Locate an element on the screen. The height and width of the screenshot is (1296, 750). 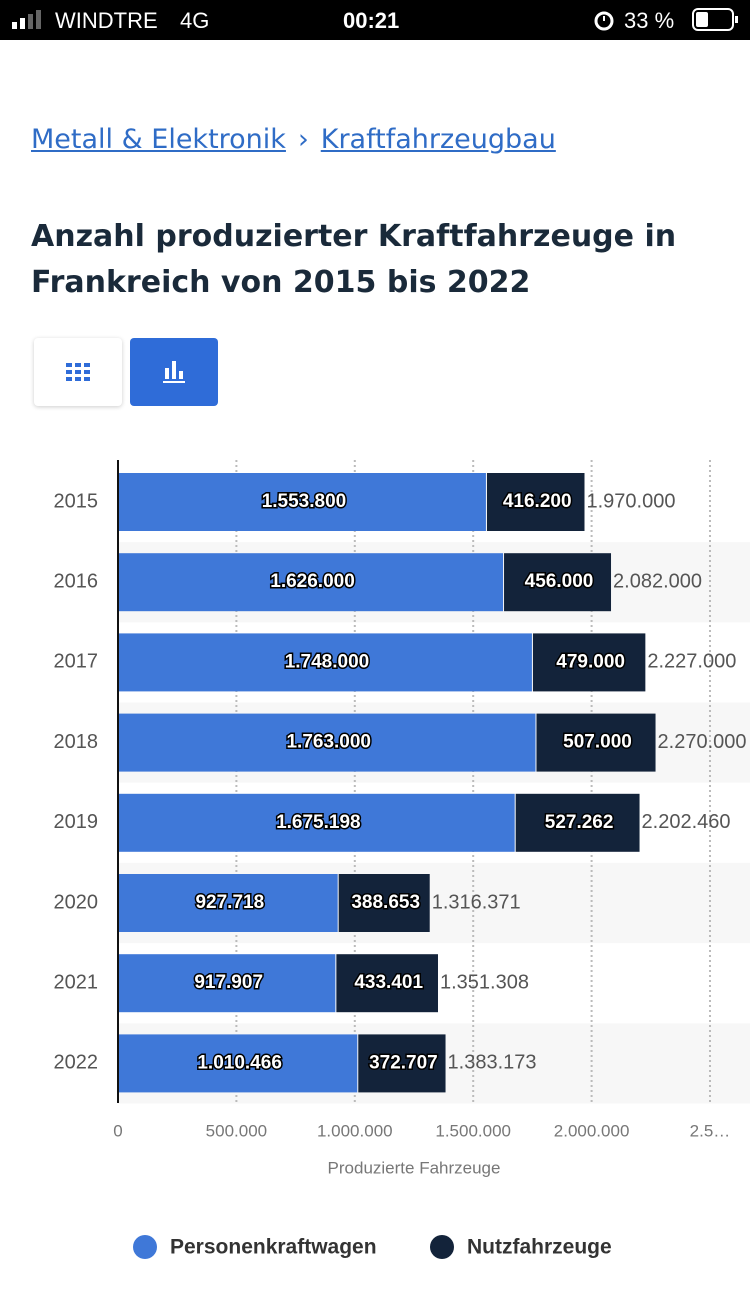
bar-value-label: 1.626.000 is located at coordinates (312, 581).